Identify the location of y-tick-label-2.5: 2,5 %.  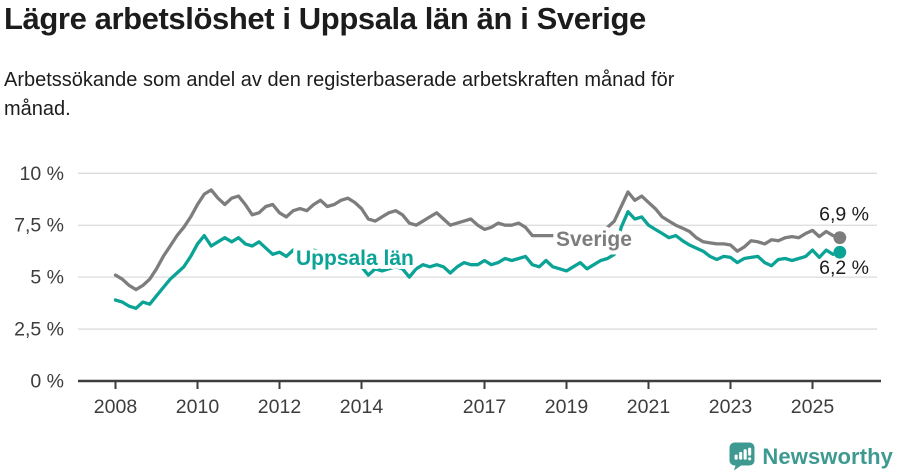
(39, 330).